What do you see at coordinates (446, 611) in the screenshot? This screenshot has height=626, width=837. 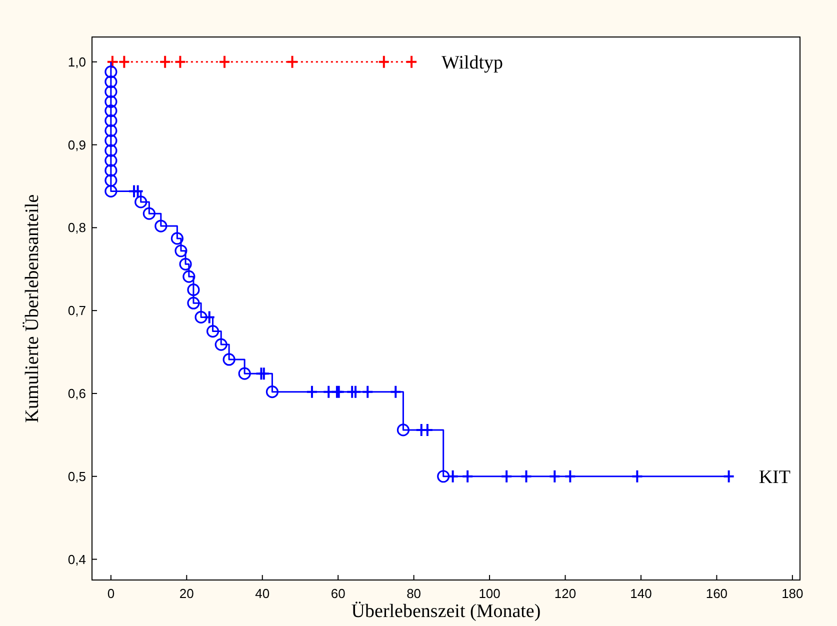 I see `x-axis-title: Überlebenszeit (Monate)` at bounding box center [446, 611].